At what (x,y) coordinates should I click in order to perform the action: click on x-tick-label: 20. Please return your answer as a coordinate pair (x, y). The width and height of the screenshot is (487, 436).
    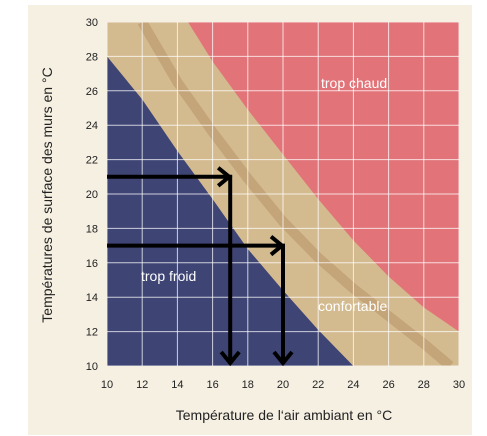
    Looking at the image, I should click on (283, 385).